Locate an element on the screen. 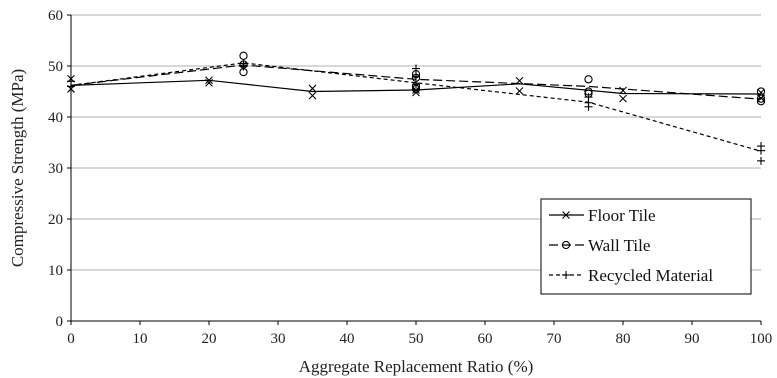  legend-entry: Floor Tile is located at coordinates (602, 215).